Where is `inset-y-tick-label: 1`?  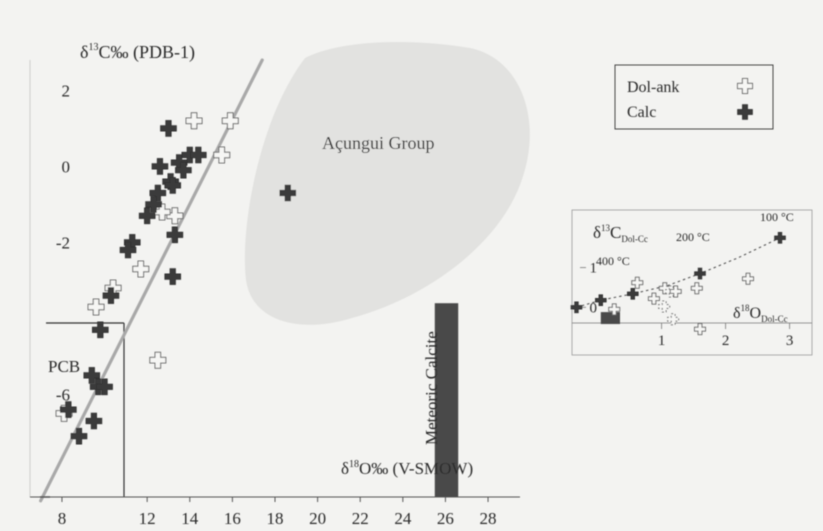 inset-y-tick-label: 1 is located at coordinates (594, 269).